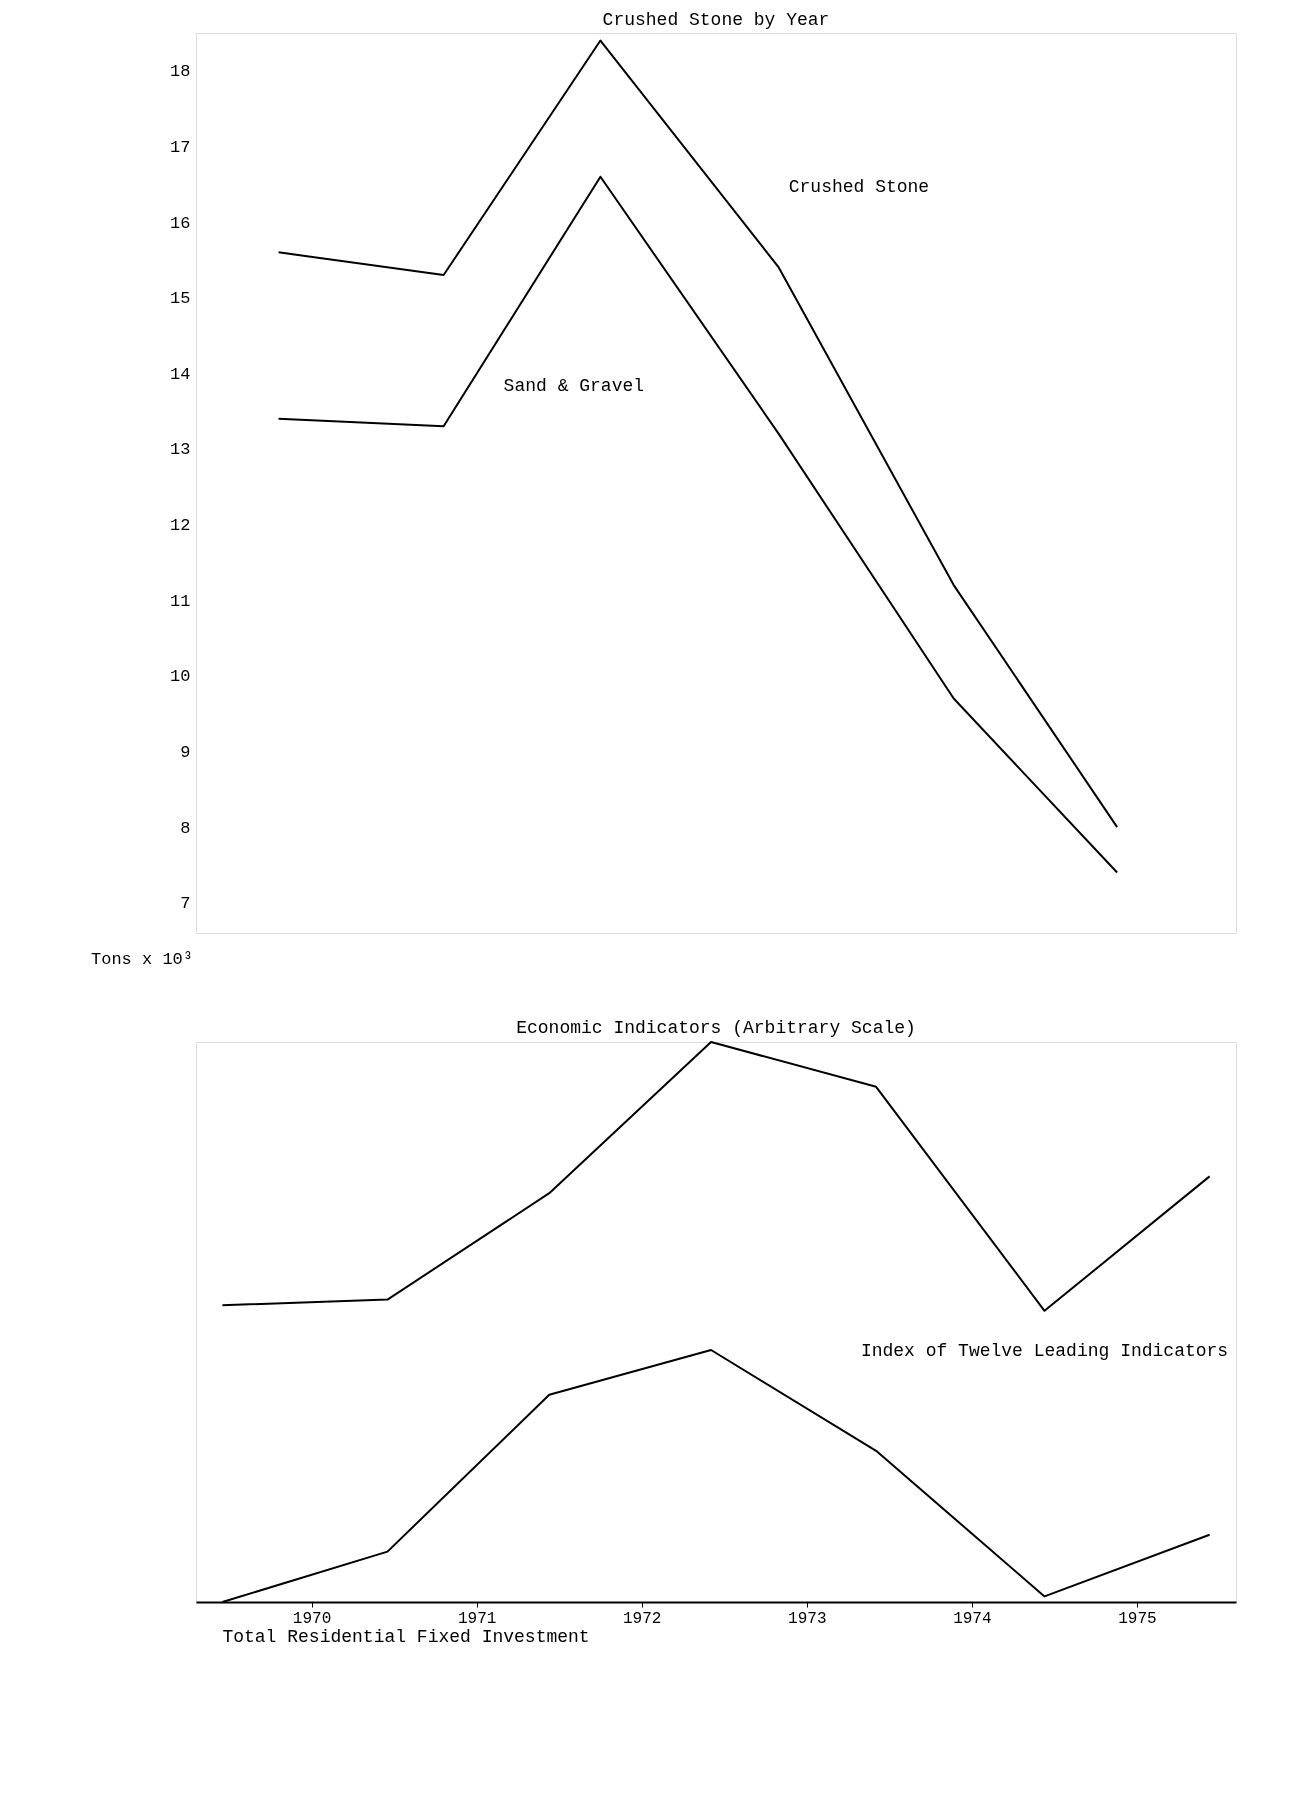 This screenshot has height=1817, width=1292. Describe the element at coordinates (180, 601) in the screenshot. I see `y-tick-label: 11` at that location.